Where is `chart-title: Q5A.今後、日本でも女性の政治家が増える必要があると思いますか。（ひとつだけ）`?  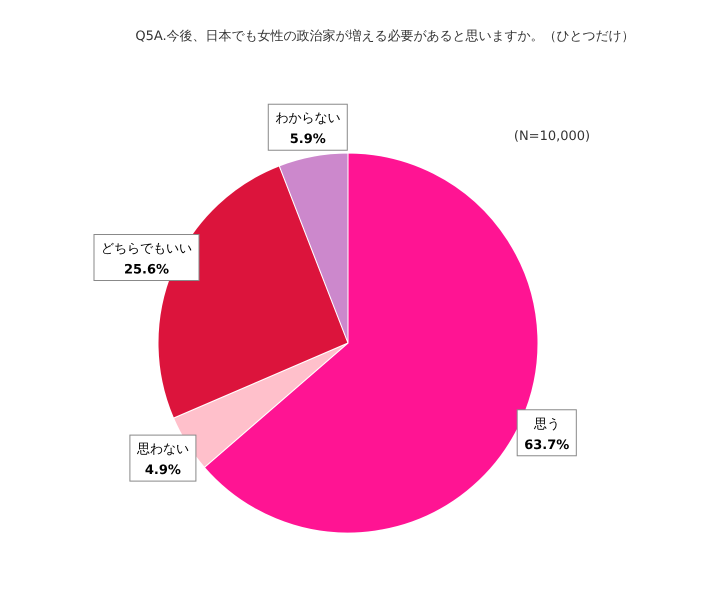
chart-title: Q5A.今後、日本でも女性の政治家が増える必要があると思いますか。（ひとつだけ） is located at coordinates (385, 36).